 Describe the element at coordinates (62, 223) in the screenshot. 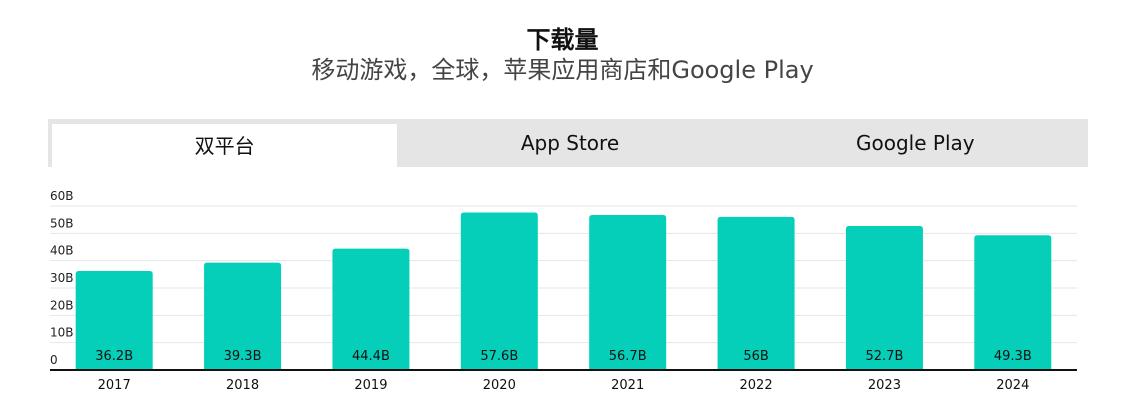

I see `y-tick-label: 50B` at that location.